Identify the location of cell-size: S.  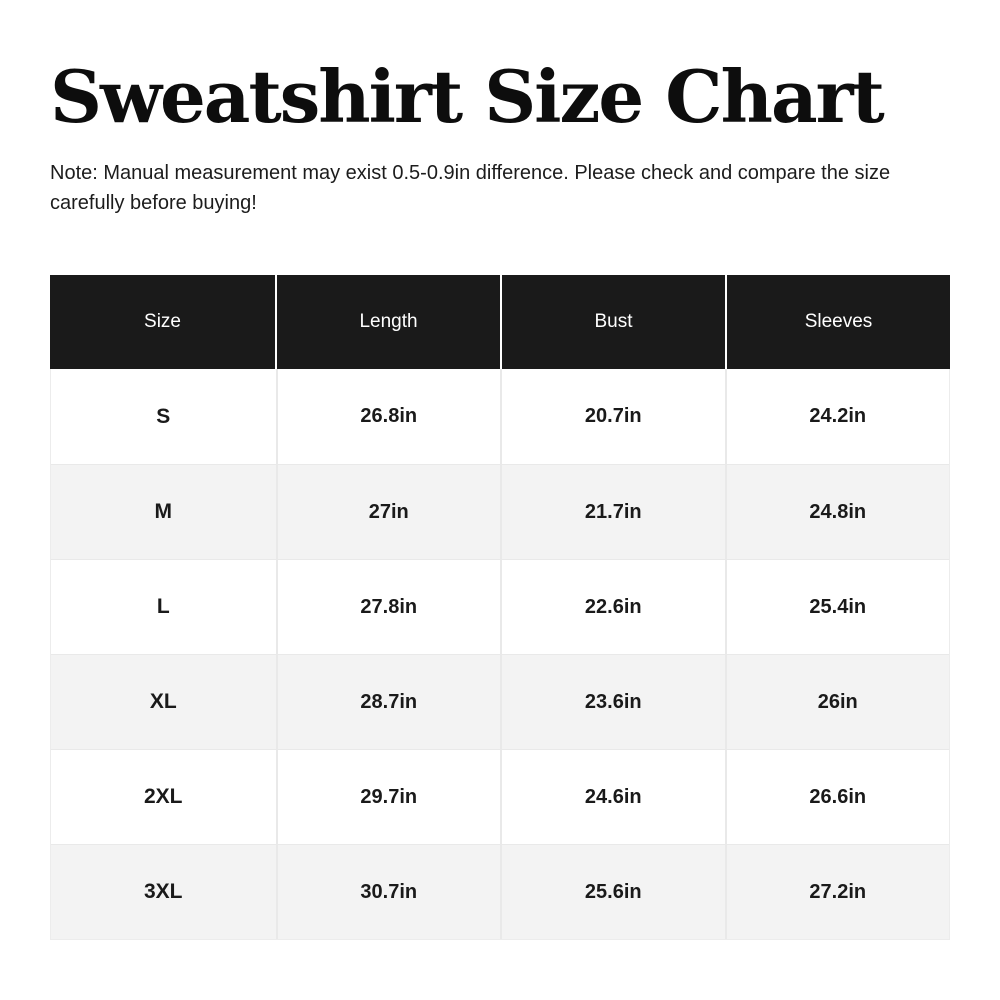
(163, 416).